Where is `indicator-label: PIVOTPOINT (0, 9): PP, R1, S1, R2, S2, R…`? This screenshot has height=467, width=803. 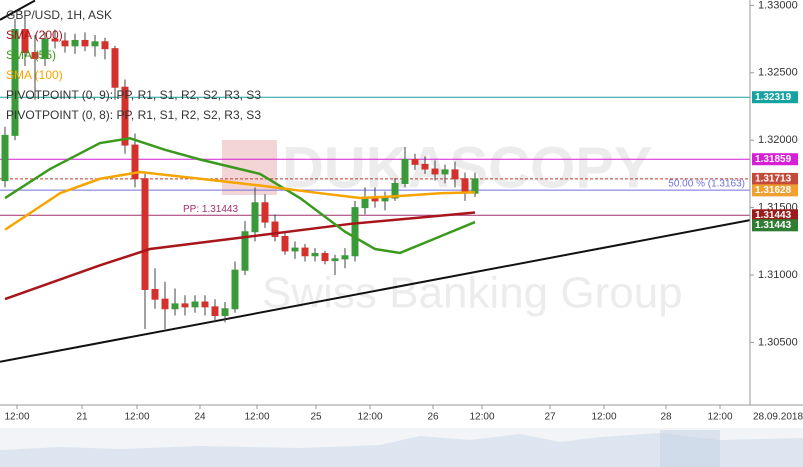
indicator-label: PIVOTPOINT (0, 9): PP, R1, S1, R2, S2, R… is located at coordinates (133, 95).